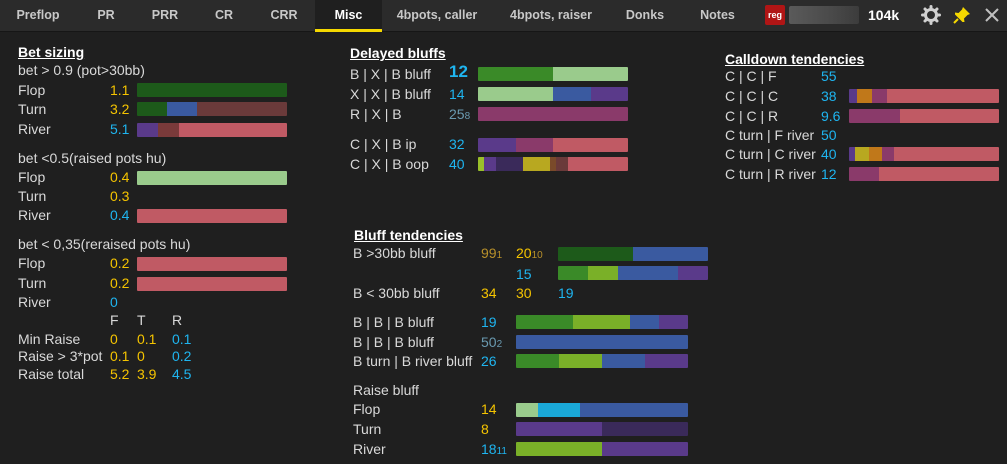 The height and width of the screenshot is (464, 1007). Describe the element at coordinates (931, 15) in the screenshot. I see `gear-icon` at that location.